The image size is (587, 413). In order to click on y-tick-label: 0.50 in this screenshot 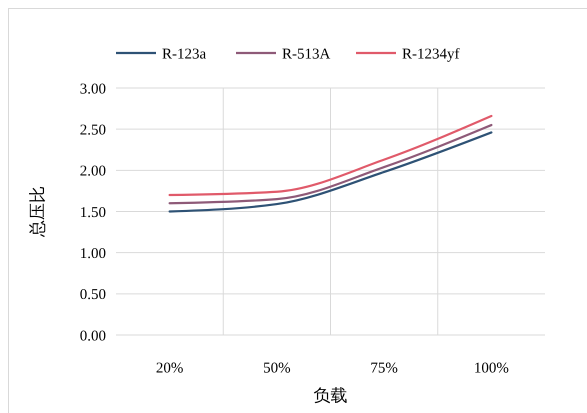, I will do `click(93, 295)`.